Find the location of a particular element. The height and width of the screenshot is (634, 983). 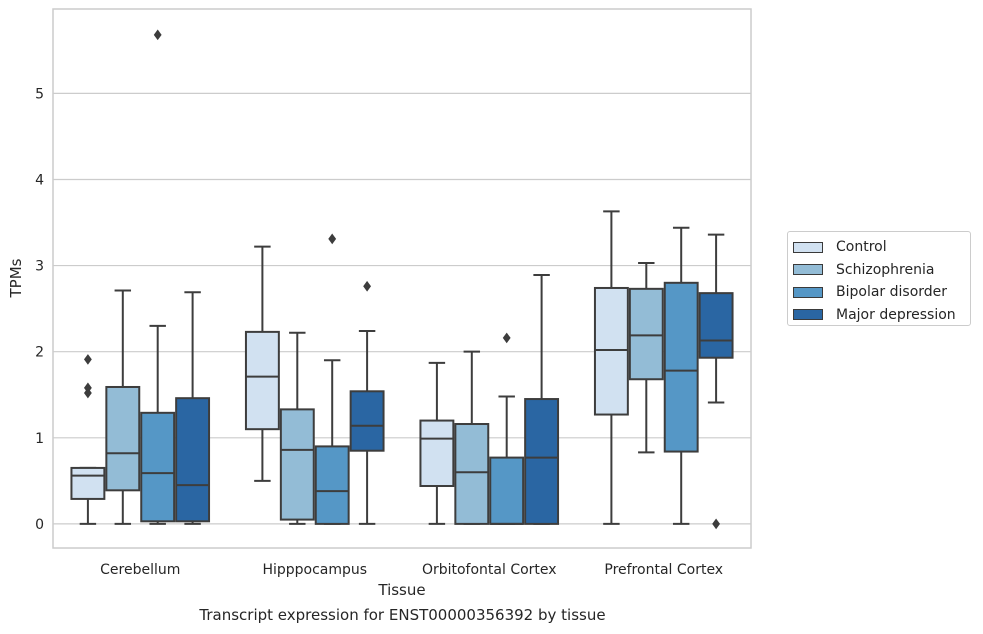

y-tick-label-0: 0 is located at coordinates (39, 525).